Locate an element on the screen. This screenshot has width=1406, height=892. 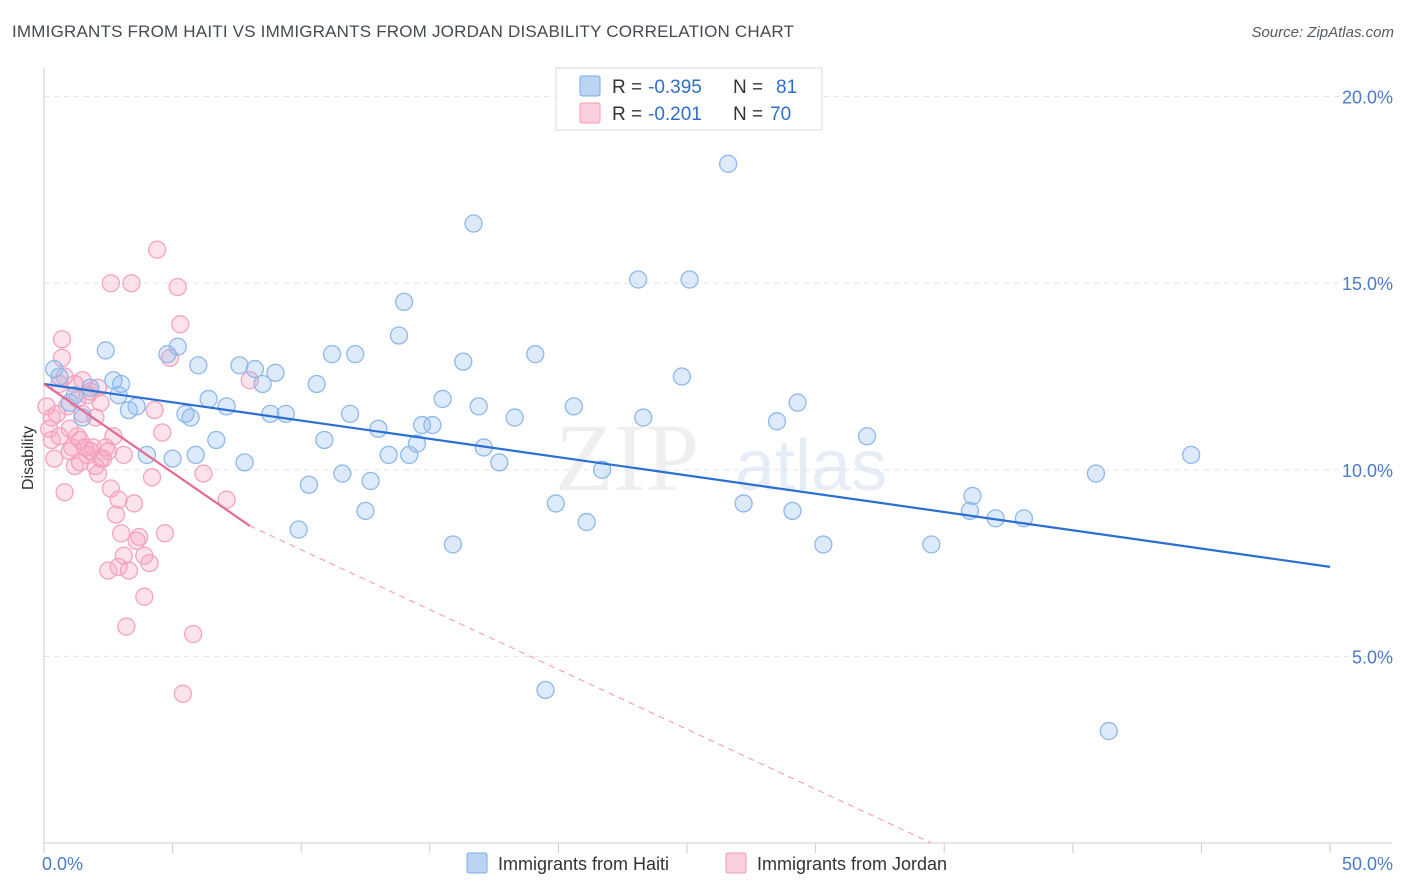
x-tick-labels: 0.0% 50.0% is located at coordinates (717, 864).